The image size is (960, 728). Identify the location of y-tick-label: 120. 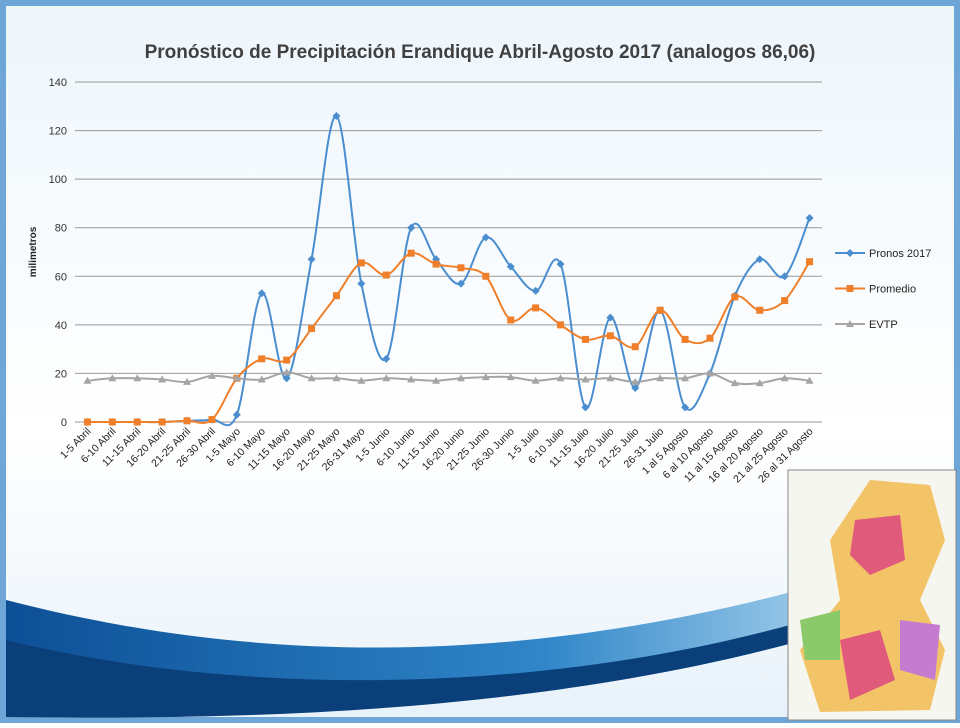
(58, 132).